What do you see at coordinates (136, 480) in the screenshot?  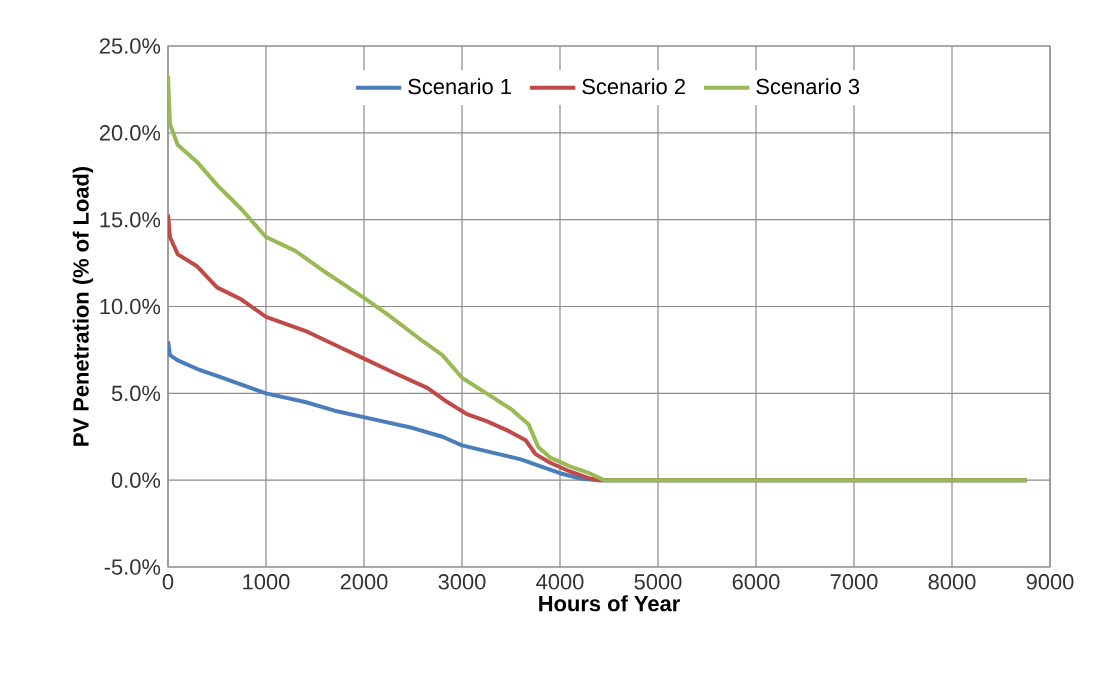 I see `y-tick-label: 0.0%` at bounding box center [136, 480].